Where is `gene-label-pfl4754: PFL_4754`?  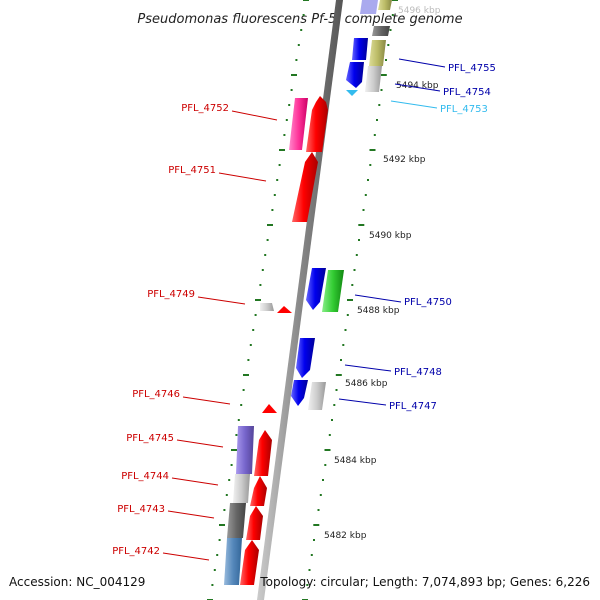 gene-label-pfl4754: PFL_4754 is located at coordinates (467, 92).